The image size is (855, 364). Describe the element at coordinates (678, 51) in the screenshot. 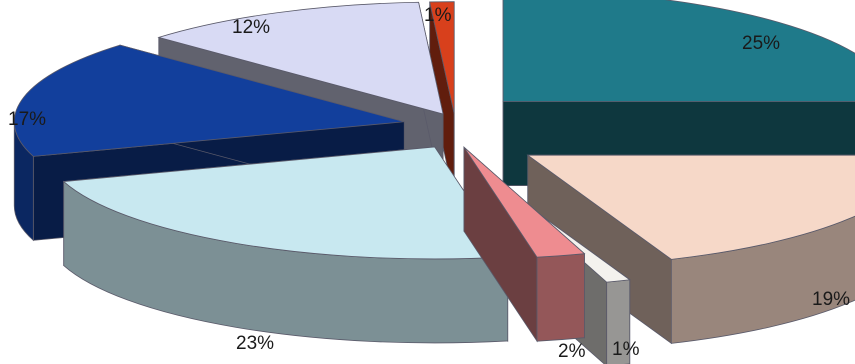

I see `pie-slice-0-top` at that location.